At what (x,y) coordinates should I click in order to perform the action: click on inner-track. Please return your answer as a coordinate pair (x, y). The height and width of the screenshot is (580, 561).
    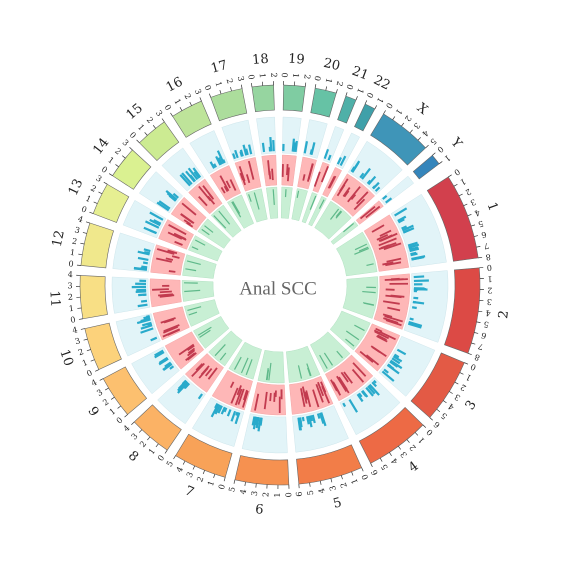
    Looking at the image, I should click on (280, 285).